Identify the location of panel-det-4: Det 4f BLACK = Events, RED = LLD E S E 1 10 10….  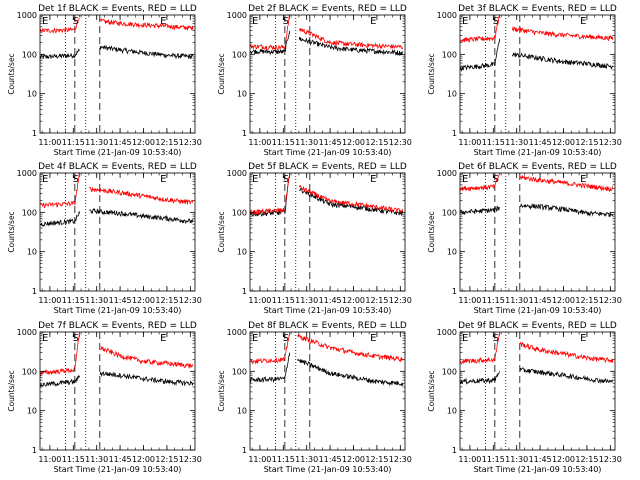
(104, 238).